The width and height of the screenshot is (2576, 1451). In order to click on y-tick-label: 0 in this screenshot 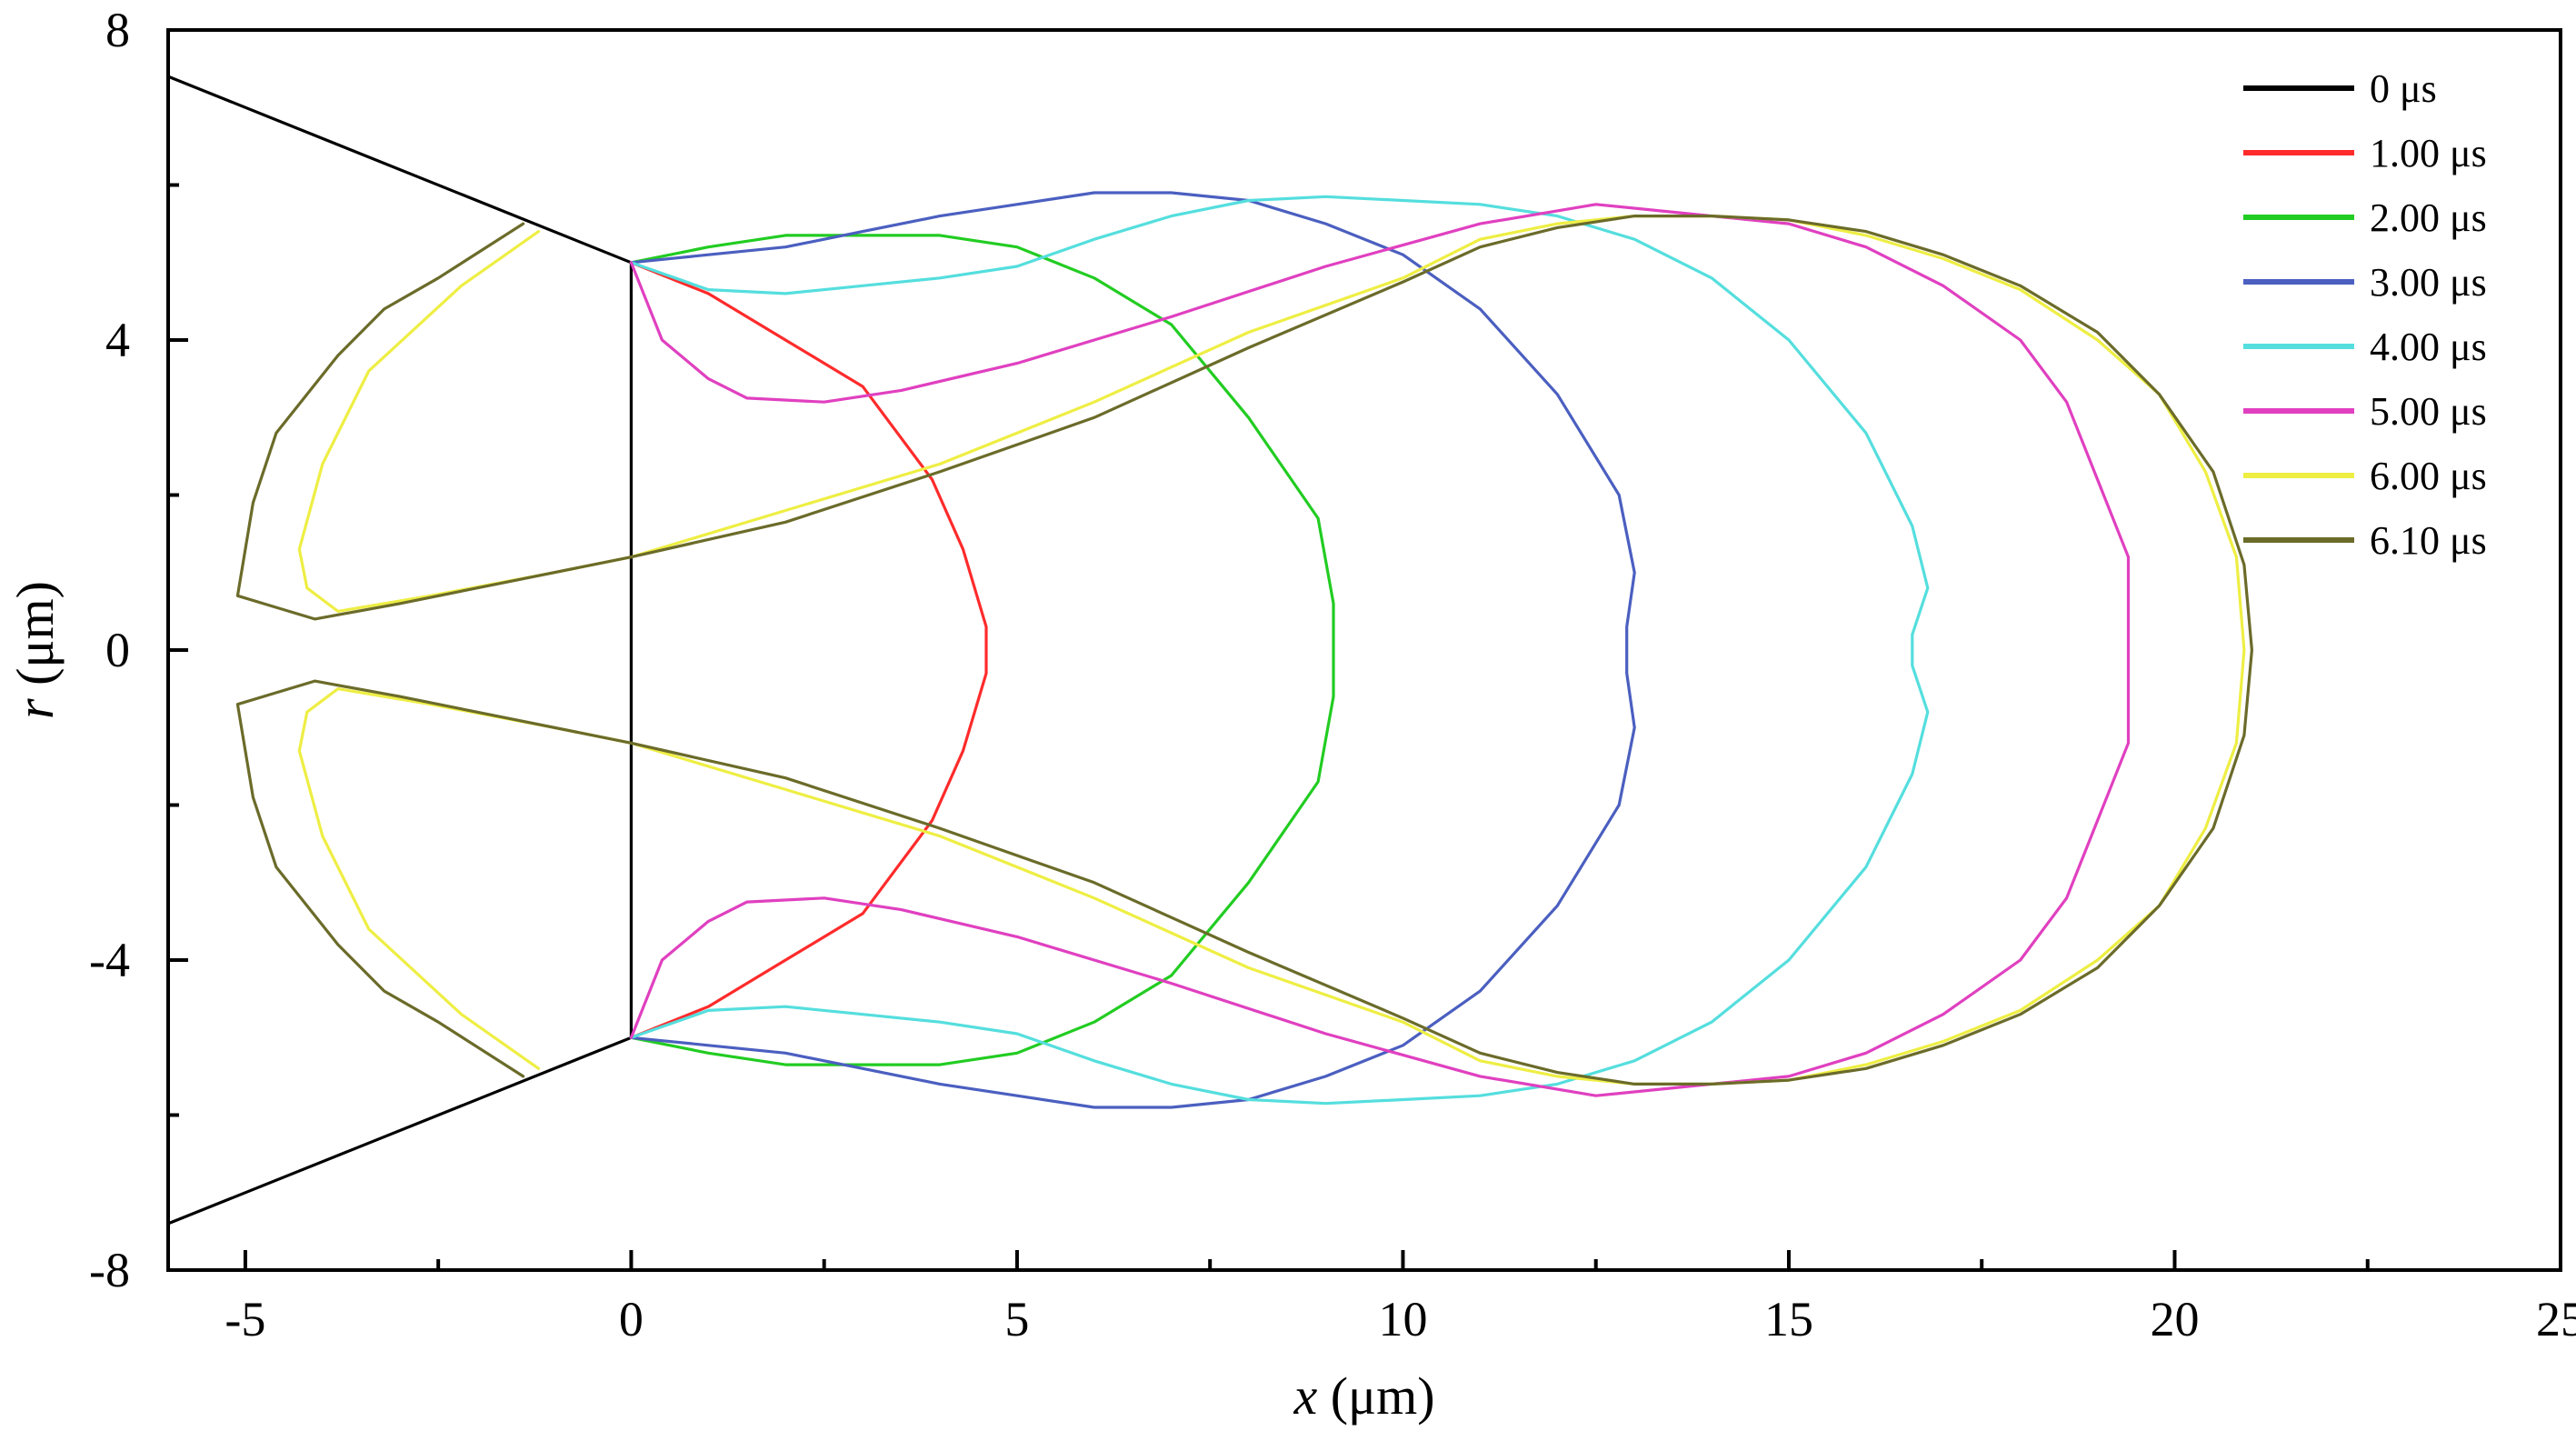, I will do `click(118, 650)`.